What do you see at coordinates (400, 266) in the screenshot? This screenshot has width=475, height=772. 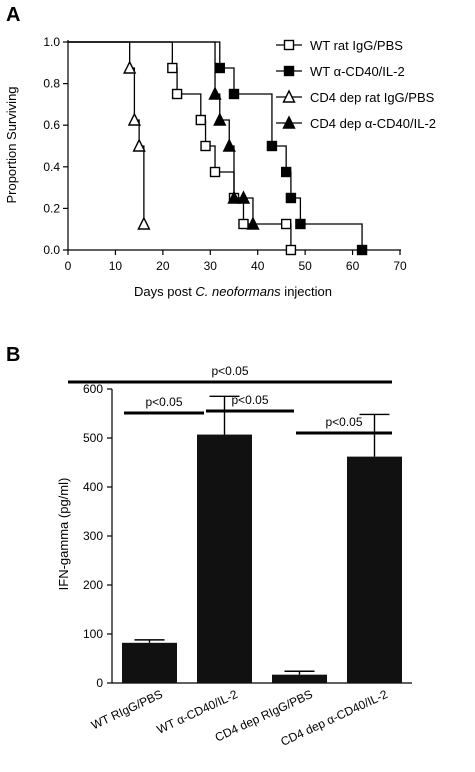 I see `survival-x-tick-label: 70` at bounding box center [400, 266].